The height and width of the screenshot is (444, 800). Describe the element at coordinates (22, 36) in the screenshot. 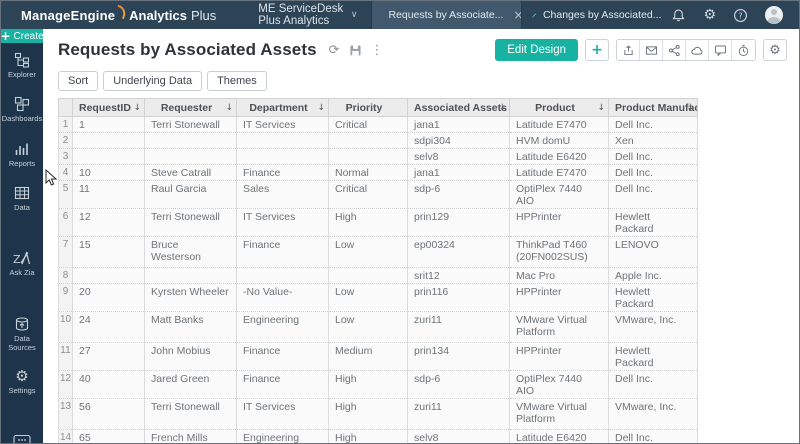

I see `create-button: + Create` at that location.